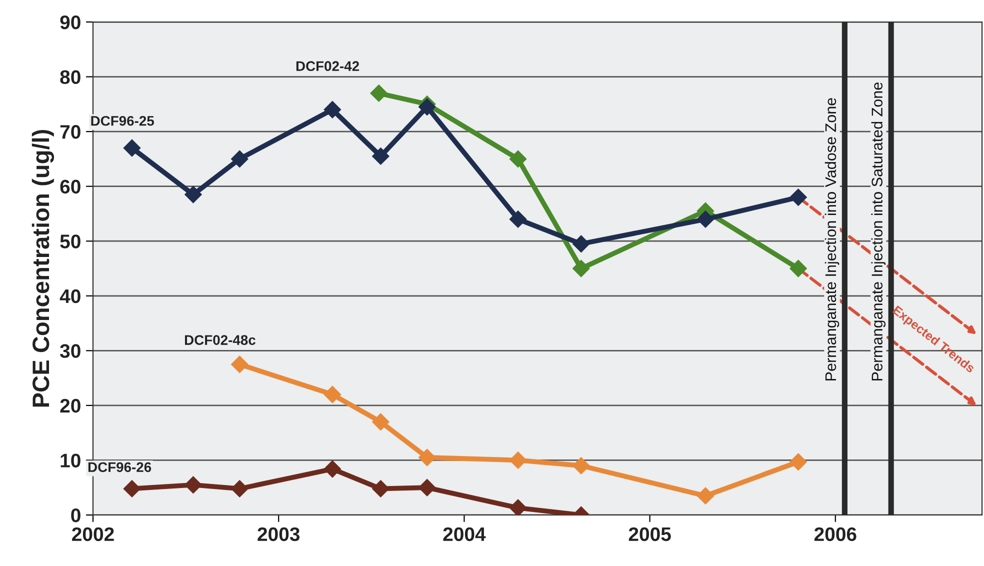 The width and height of the screenshot is (984, 566). What do you see at coordinates (649, 534) in the screenshot?
I see `x-tick-label: 2005` at bounding box center [649, 534].